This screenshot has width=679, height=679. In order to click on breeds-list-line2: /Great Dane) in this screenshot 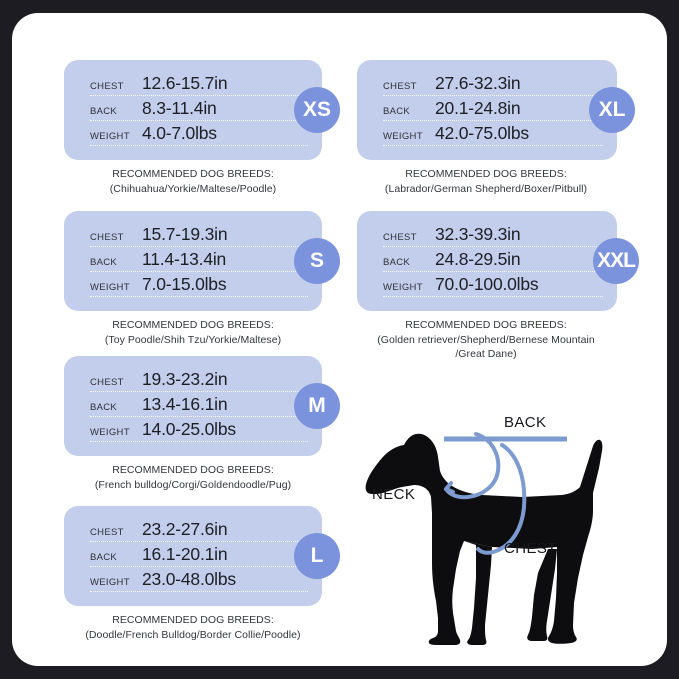, I will do `click(486, 354)`.